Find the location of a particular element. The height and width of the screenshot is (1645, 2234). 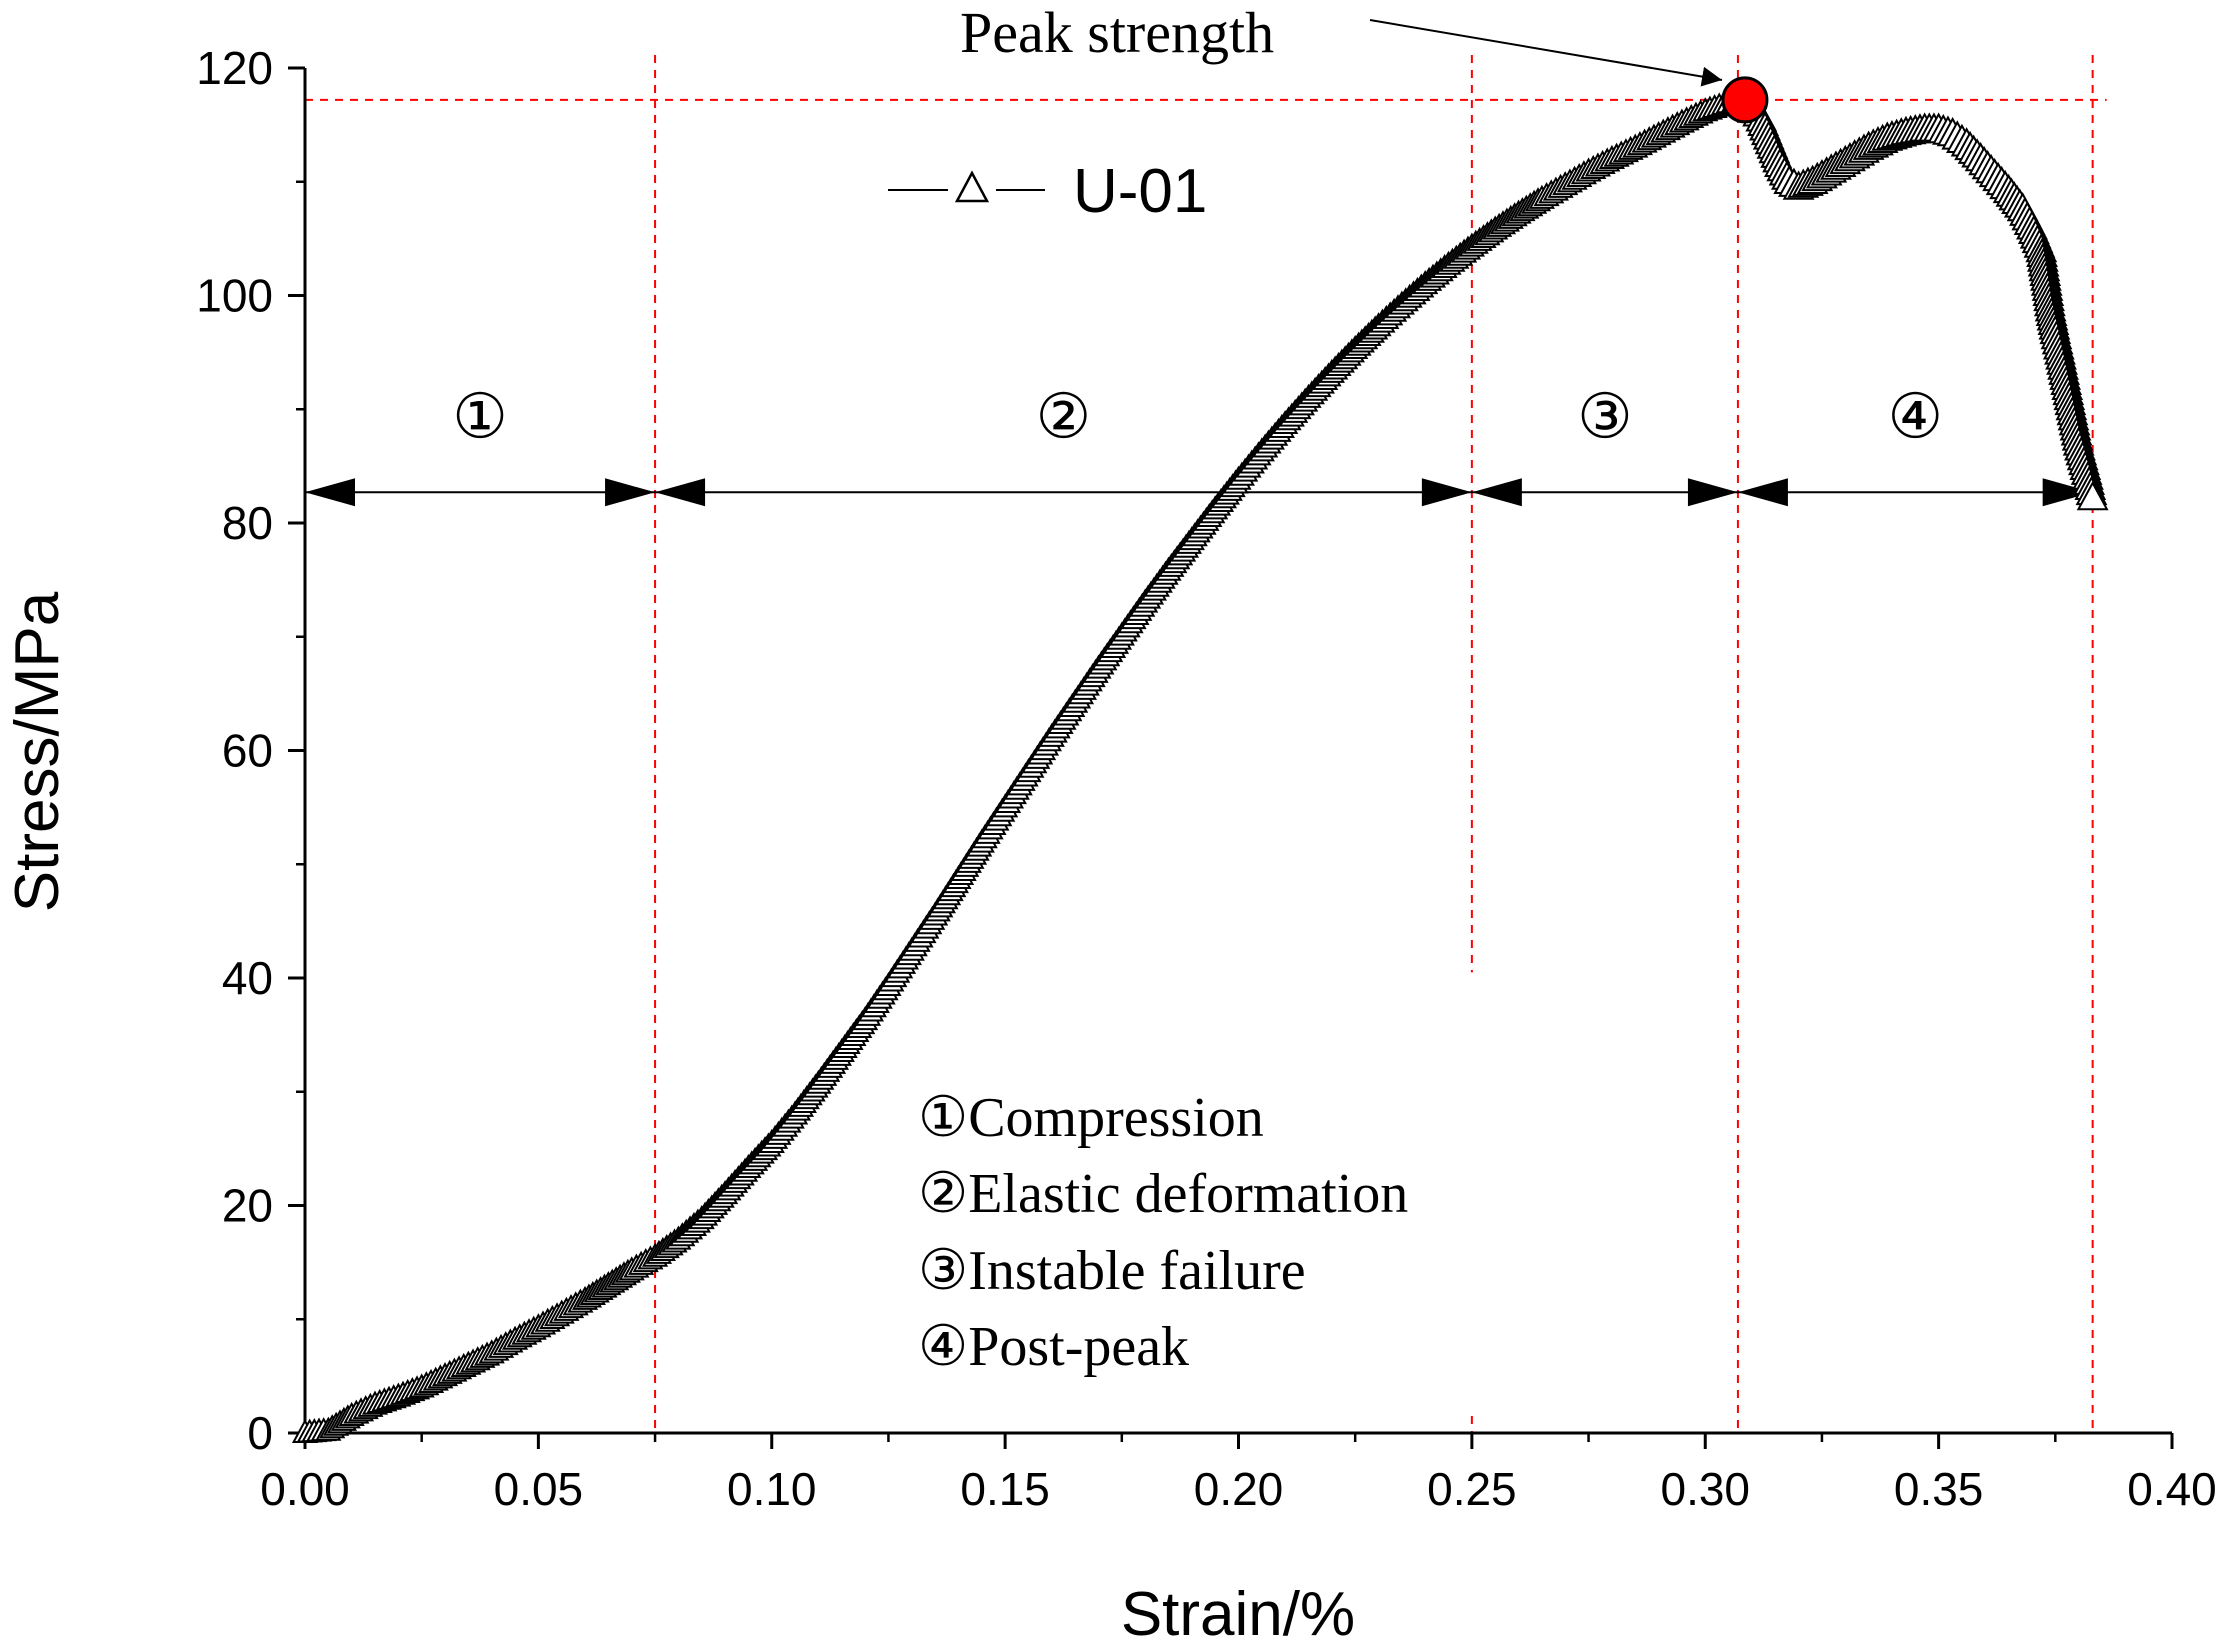

stage-key-3: ③Instable failure is located at coordinates (1112, 1271).